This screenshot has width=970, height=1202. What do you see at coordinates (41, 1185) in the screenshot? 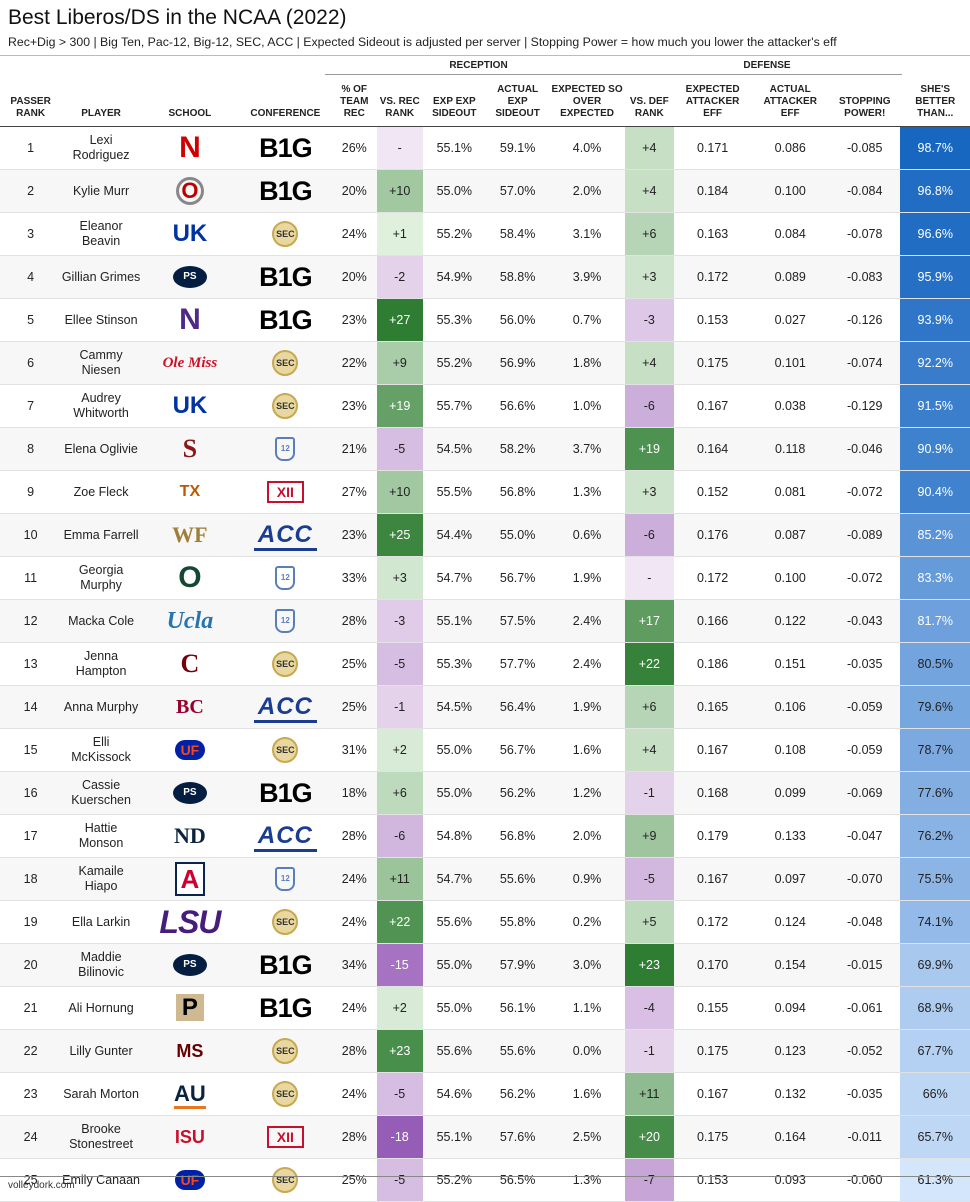
I see `footer-credit: volleydork.com` at bounding box center [41, 1185].